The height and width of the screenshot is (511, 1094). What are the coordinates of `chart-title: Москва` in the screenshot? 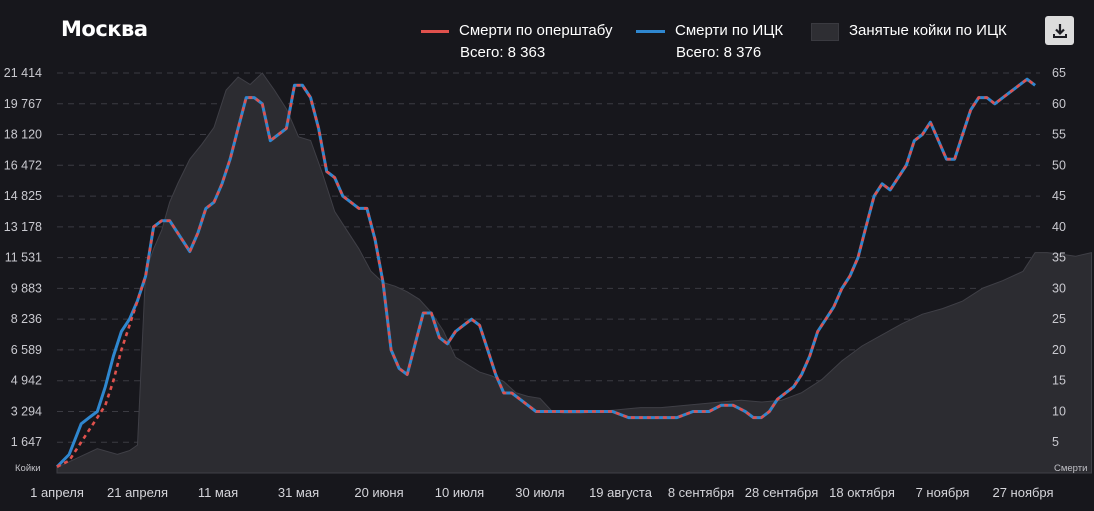 It's located at (104, 29).